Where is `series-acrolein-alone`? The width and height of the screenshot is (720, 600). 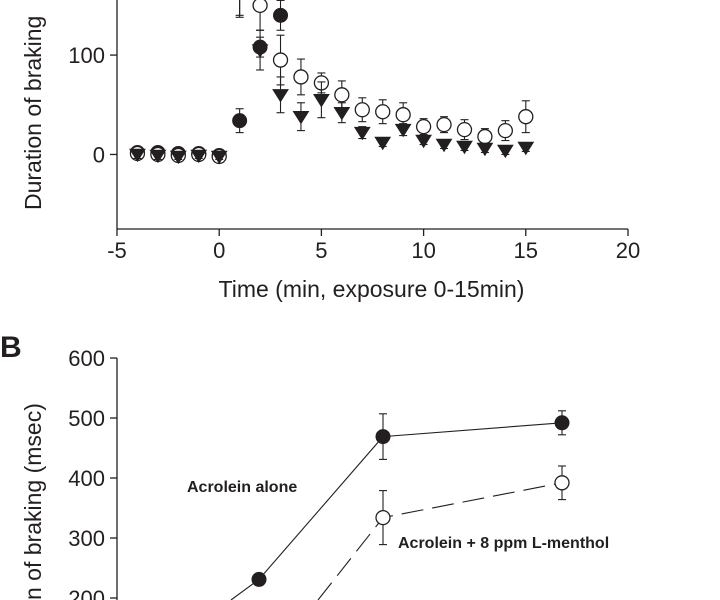
series-acrolein-alone is located at coordinates (400, 505).